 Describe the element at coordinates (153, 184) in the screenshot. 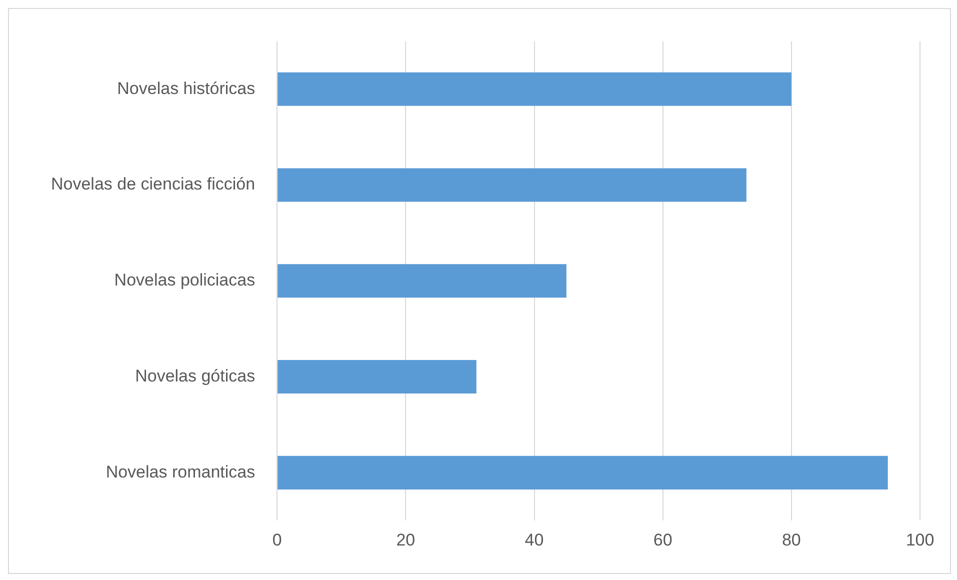

I see `y-tick-label: Novelas de ciencias ficción` at that location.